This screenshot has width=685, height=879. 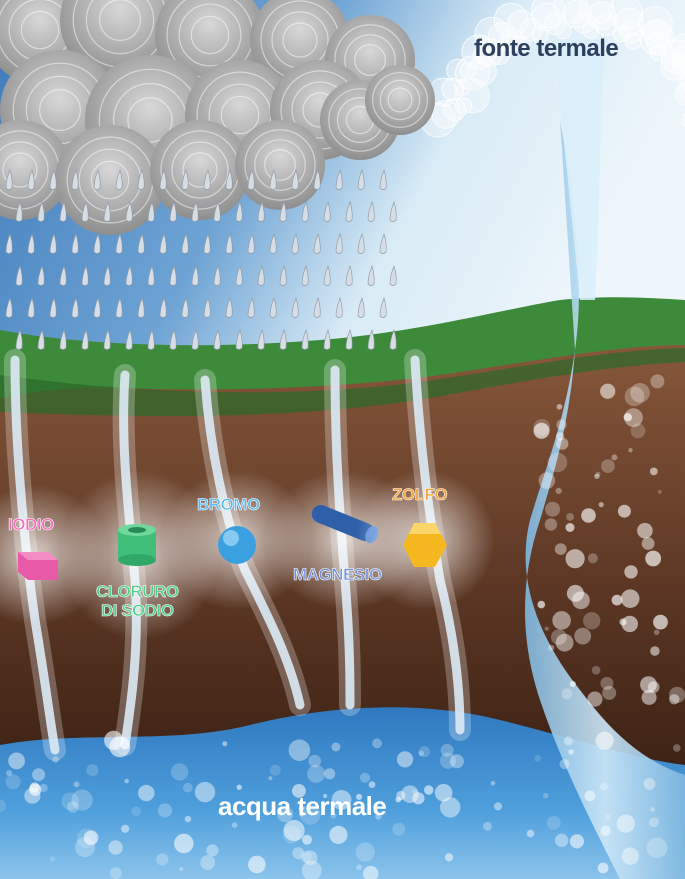 What do you see at coordinates (337, 574) in the screenshot?
I see `mineral-label-magnesio: MAGNESIO` at bounding box center [337, 574].